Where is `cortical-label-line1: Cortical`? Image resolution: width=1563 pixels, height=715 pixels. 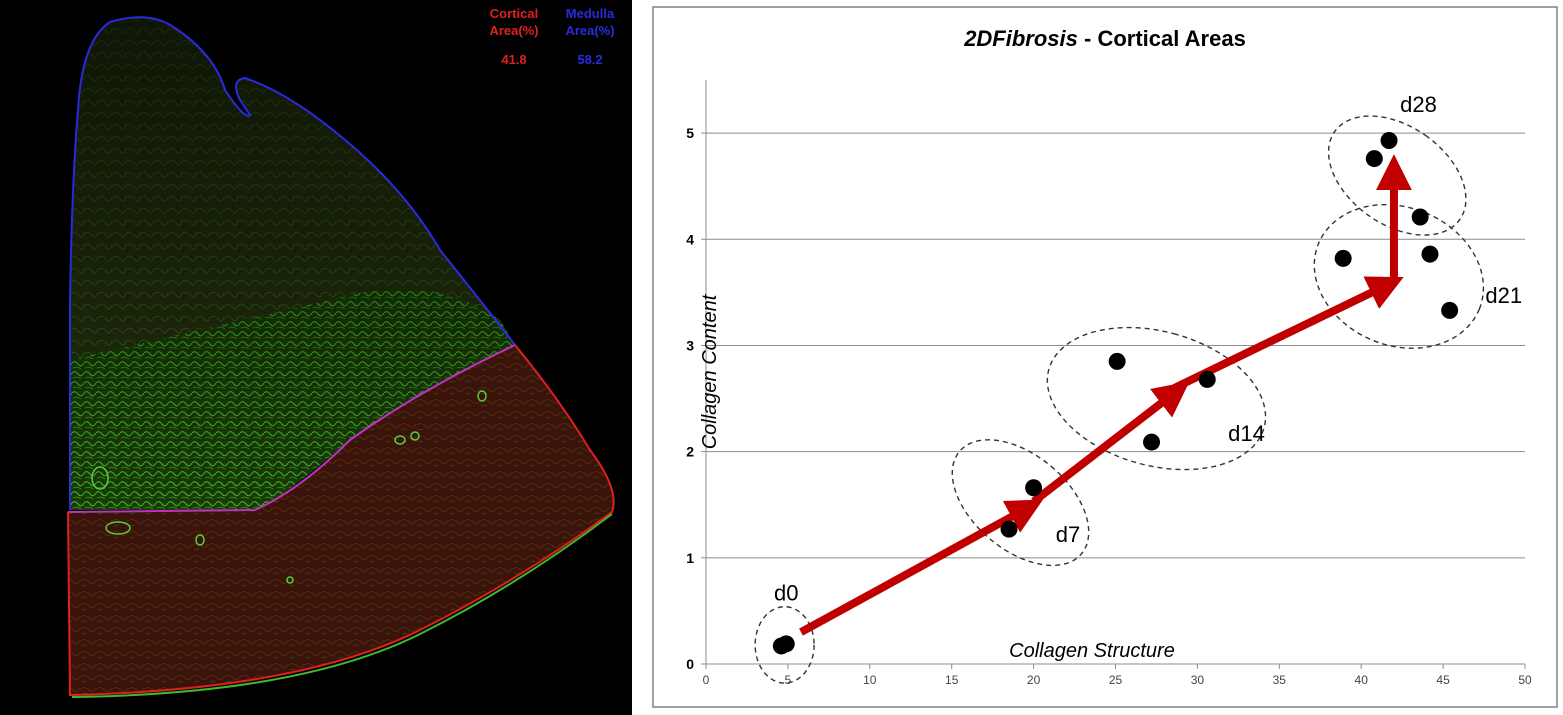
cortical-label-line1: Cortical is located at coordinates (514, 13).